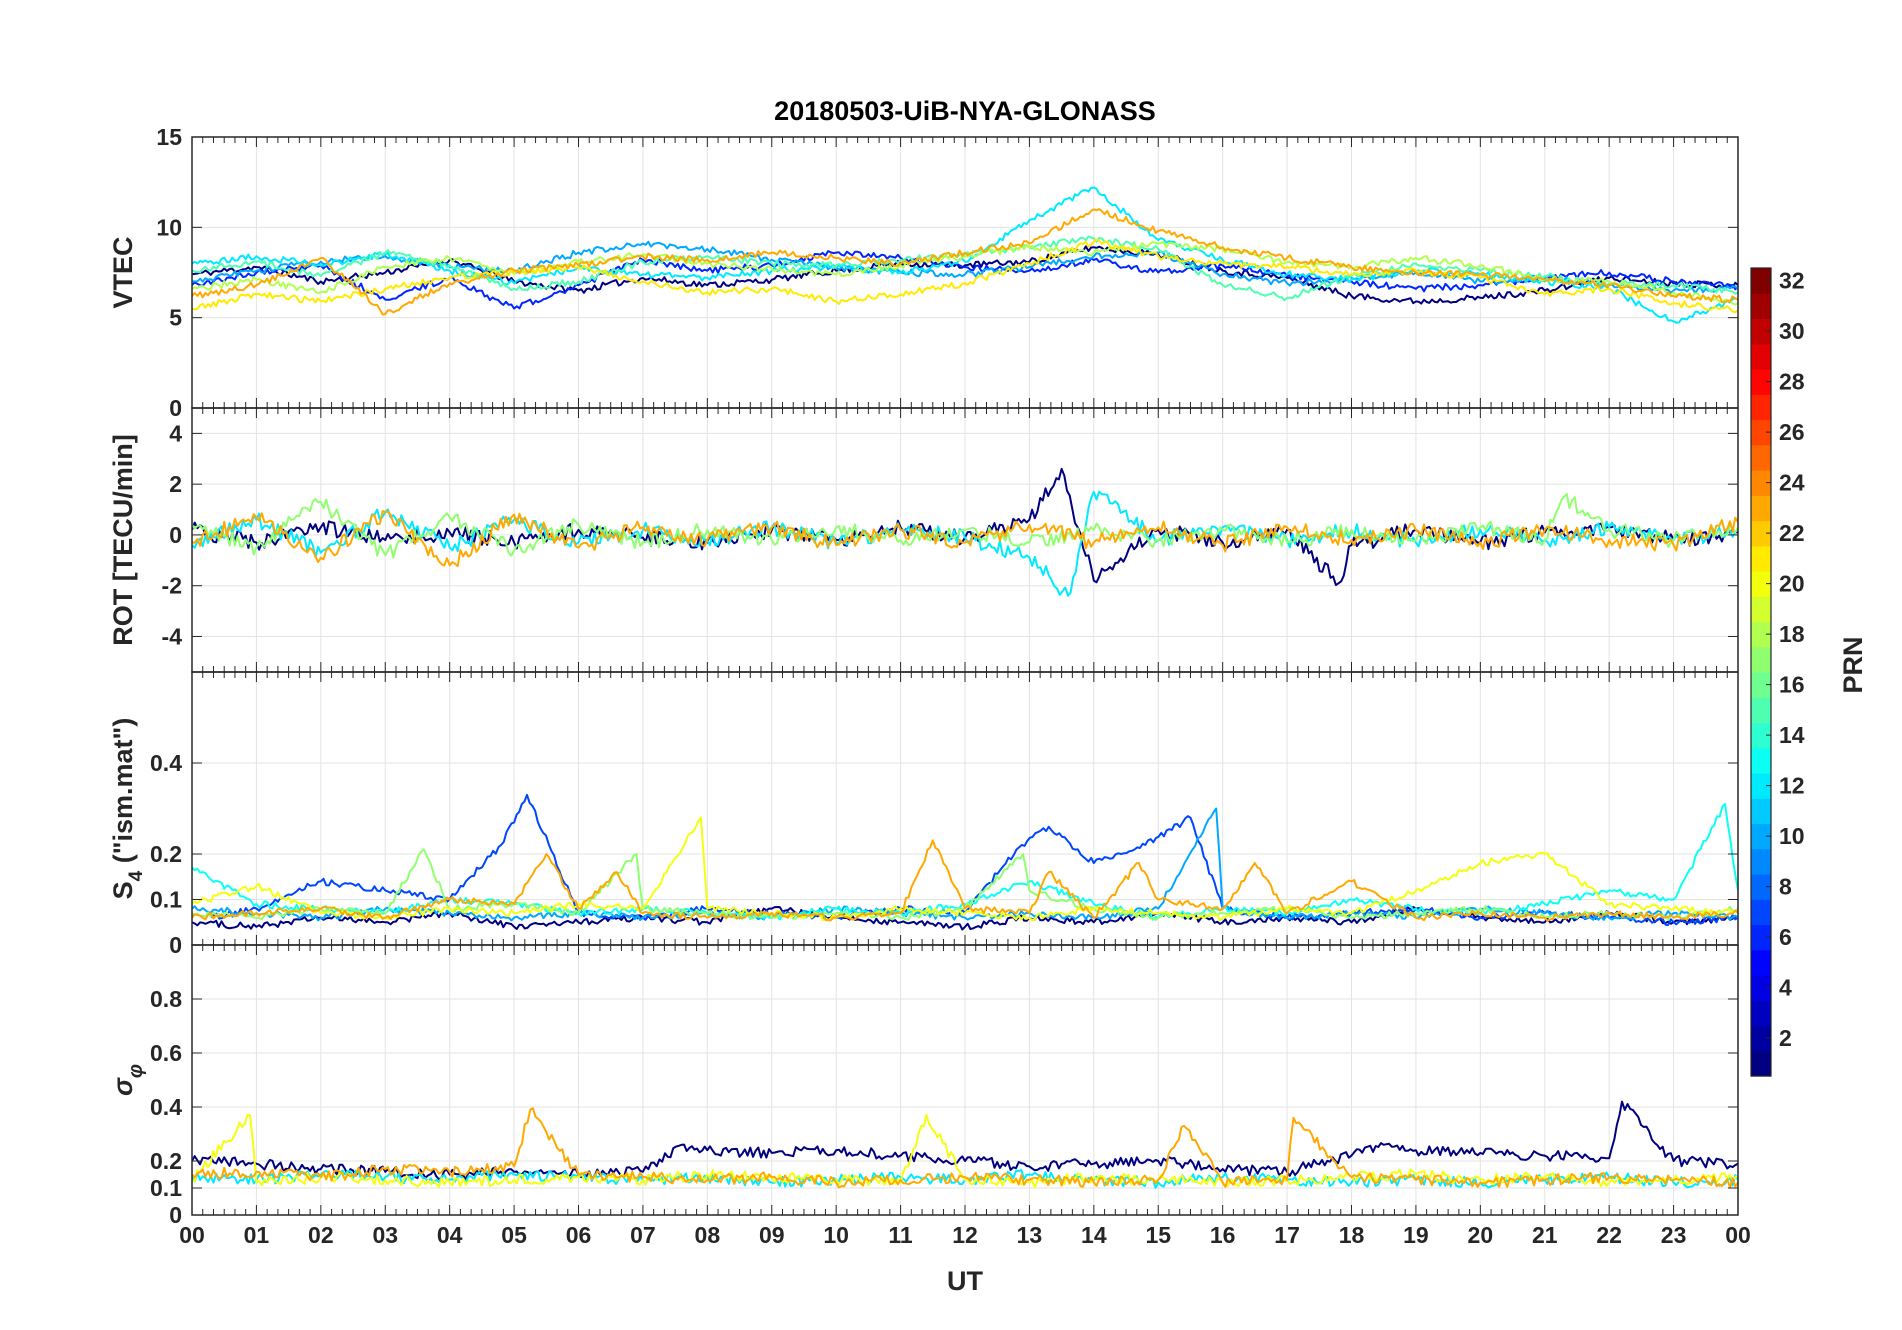  I want to click on y-tick-label: 0.8, so click(166, 999).